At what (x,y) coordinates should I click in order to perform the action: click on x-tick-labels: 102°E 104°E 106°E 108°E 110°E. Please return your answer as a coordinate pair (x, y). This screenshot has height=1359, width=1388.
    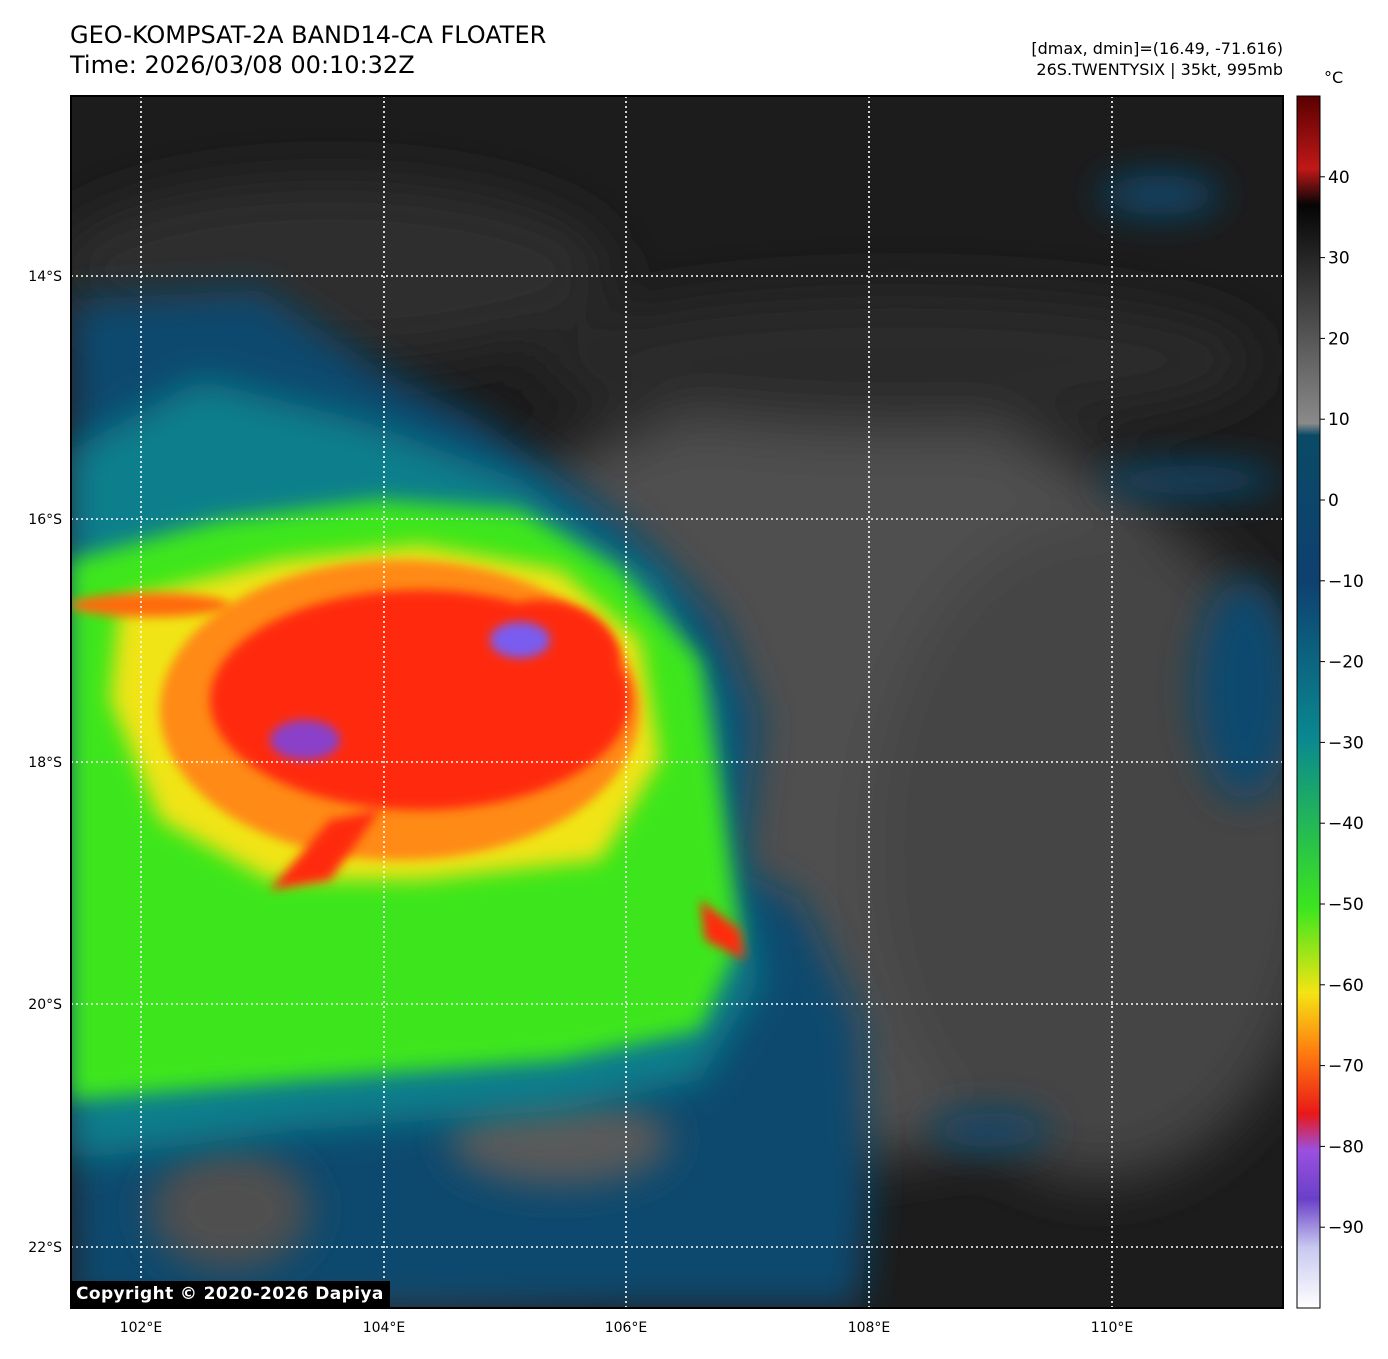
    Looking at the image, I should click on (627, 1328).